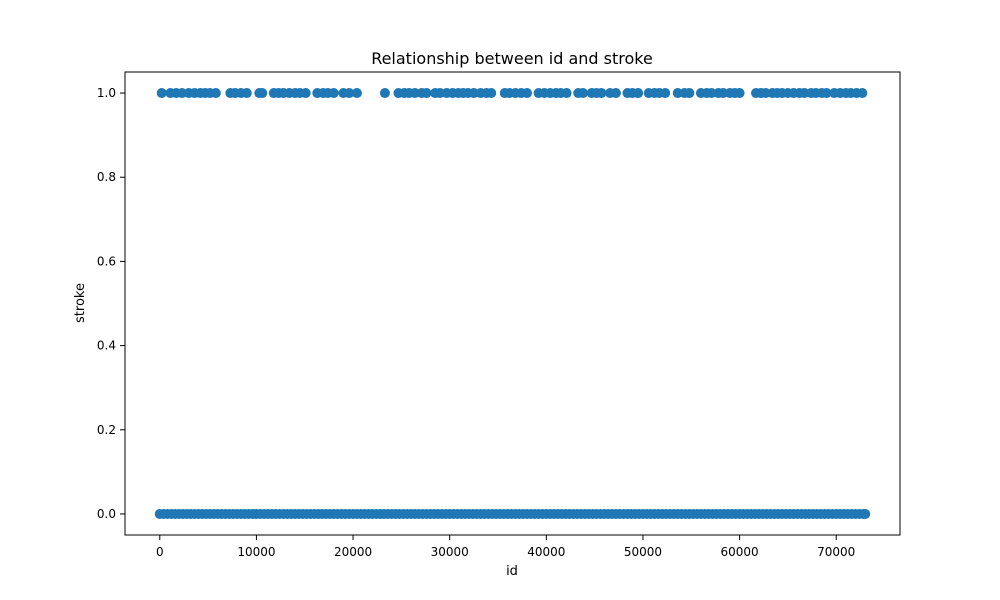 The image size is (1000, 600). Describe the element at coordinates (505, 547) in the screenshot. I see `x-axis: 0 10000 20000 30000 40000 50000 60000 70000` at that location.